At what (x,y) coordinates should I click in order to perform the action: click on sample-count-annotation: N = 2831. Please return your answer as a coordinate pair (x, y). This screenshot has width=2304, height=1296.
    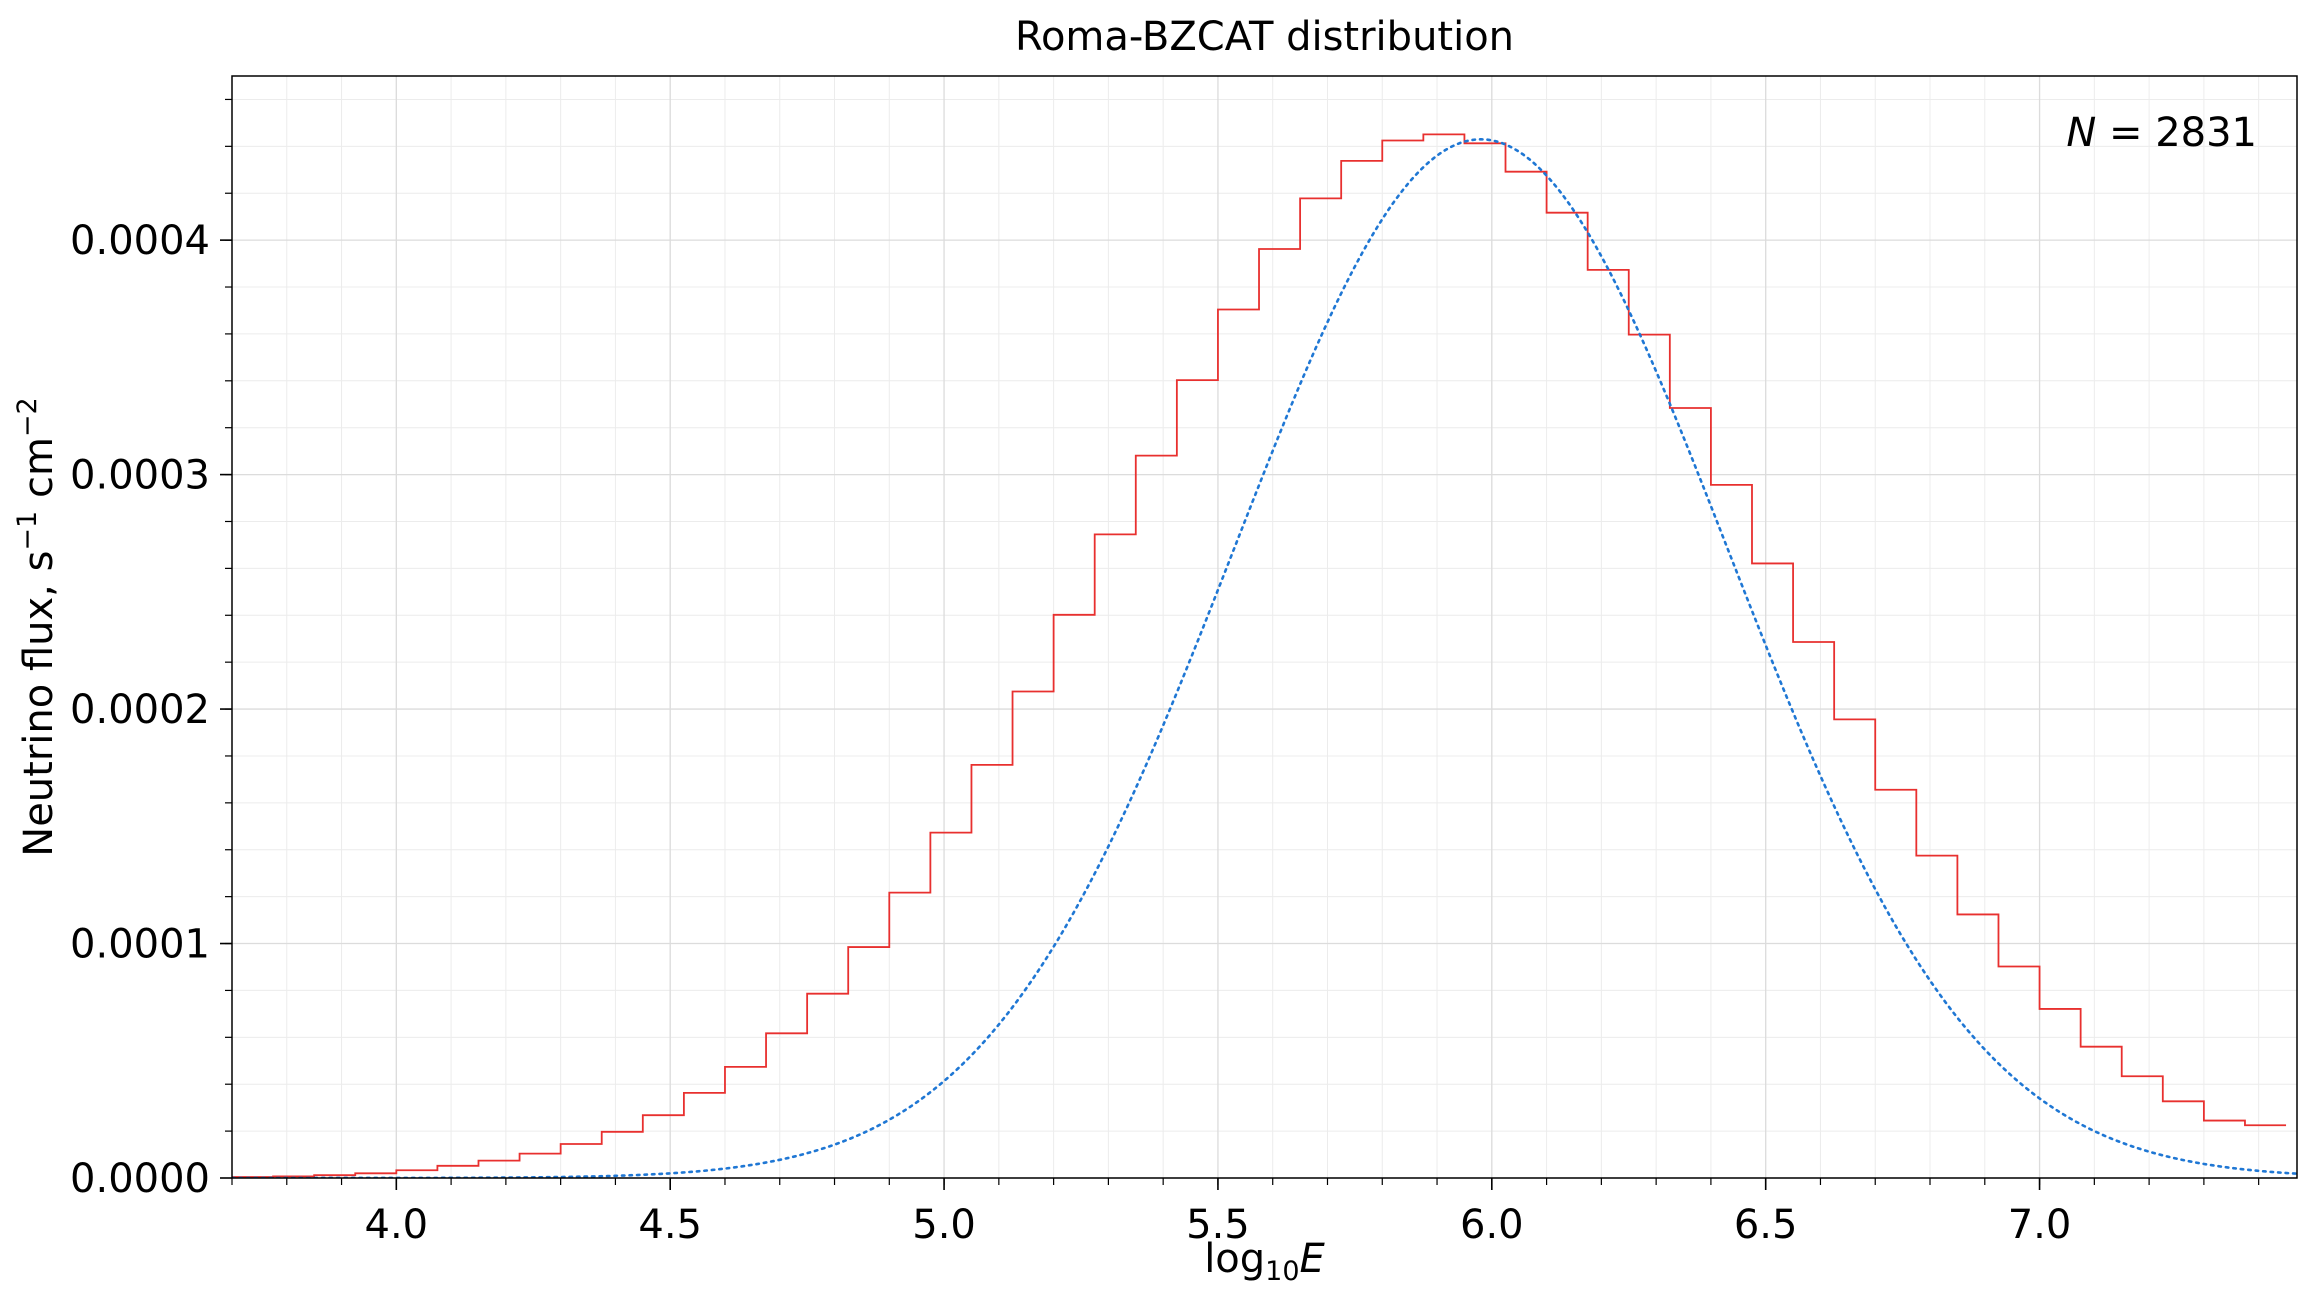
    Looking at the image, I should click on (2161, 133).